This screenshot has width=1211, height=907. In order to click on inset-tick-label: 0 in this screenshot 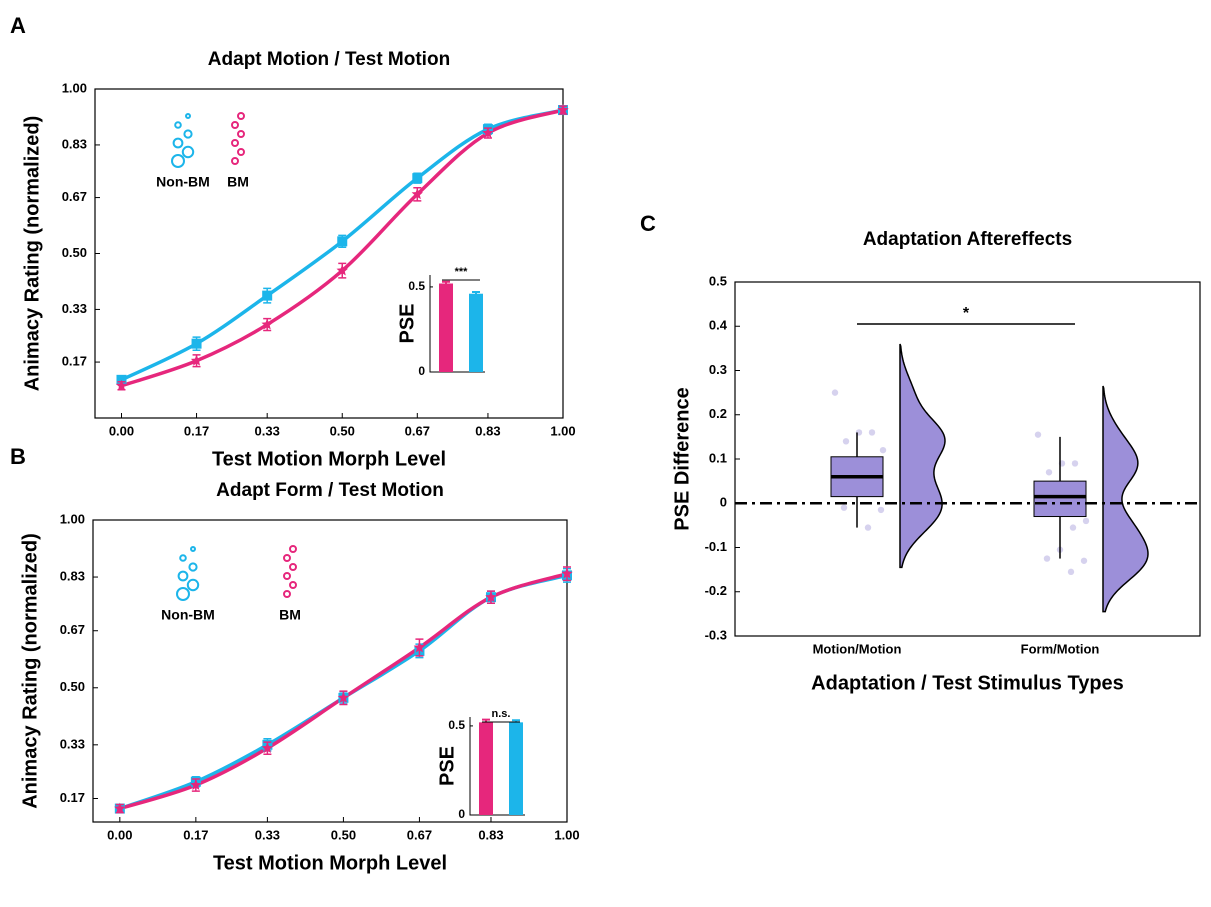, I will do `click(421, 371)`.